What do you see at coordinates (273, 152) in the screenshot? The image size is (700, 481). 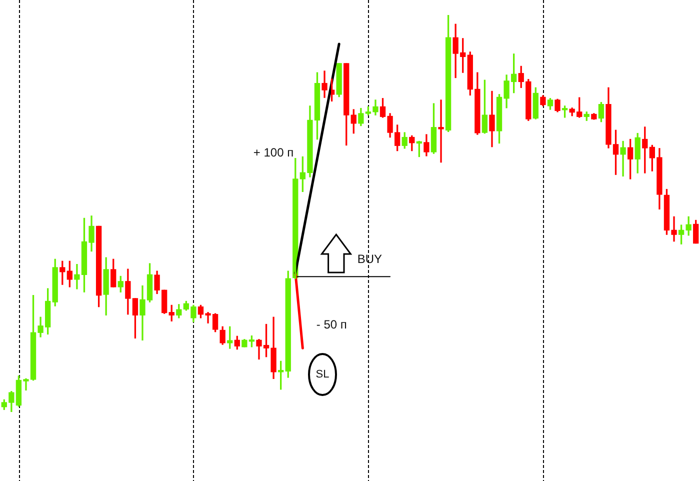 I see `series-label: + 100 п` at bounding box center [273, 152].